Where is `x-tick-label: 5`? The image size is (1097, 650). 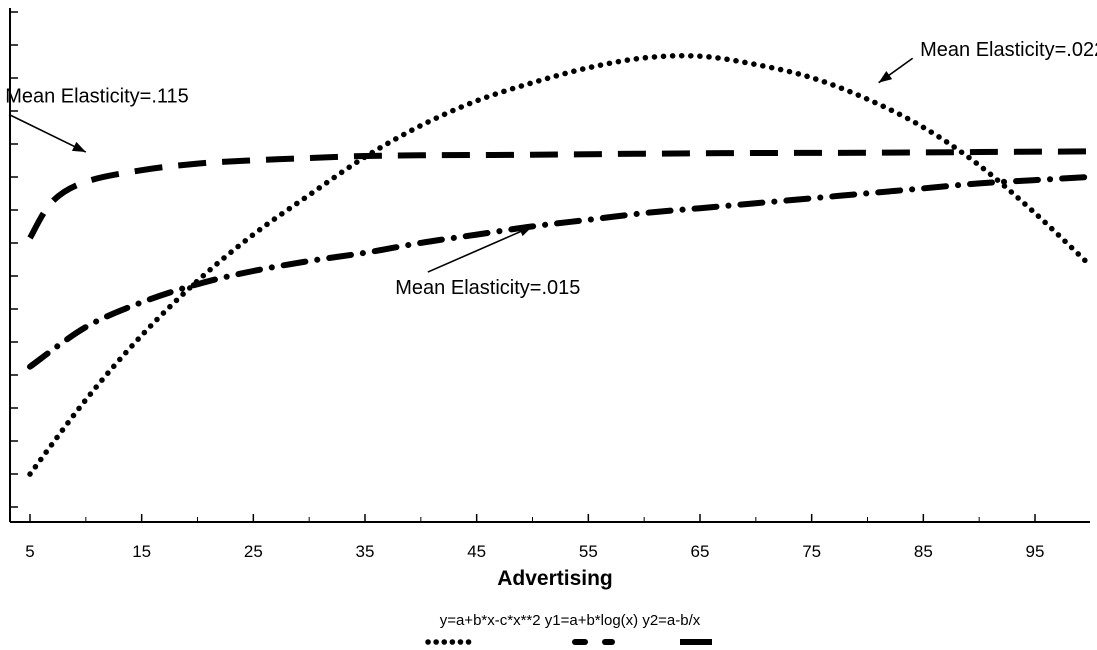 x-tick-label: 5 is located at coordinates (29, 551).